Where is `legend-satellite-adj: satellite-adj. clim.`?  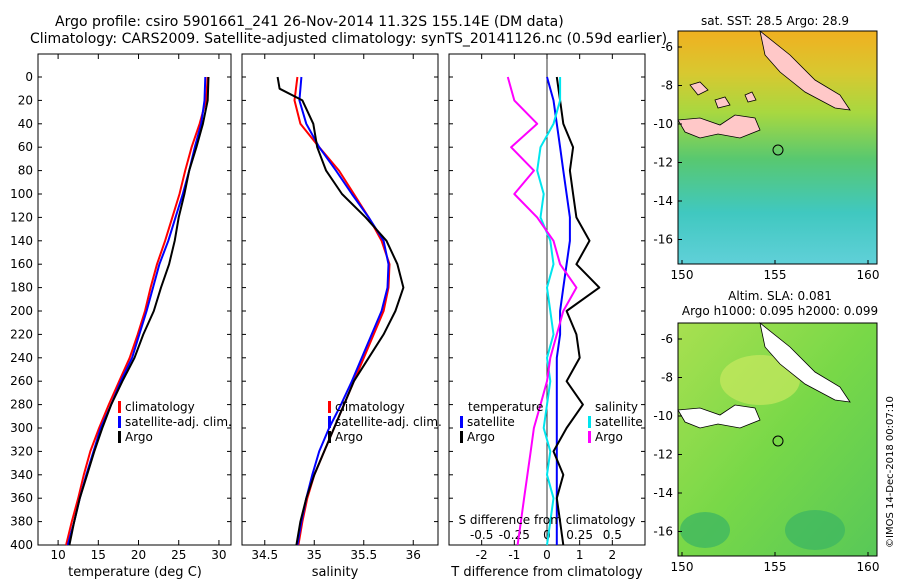 legend-satellite-adj: satellite-adj. clim. is located at coordinates (388, 422).